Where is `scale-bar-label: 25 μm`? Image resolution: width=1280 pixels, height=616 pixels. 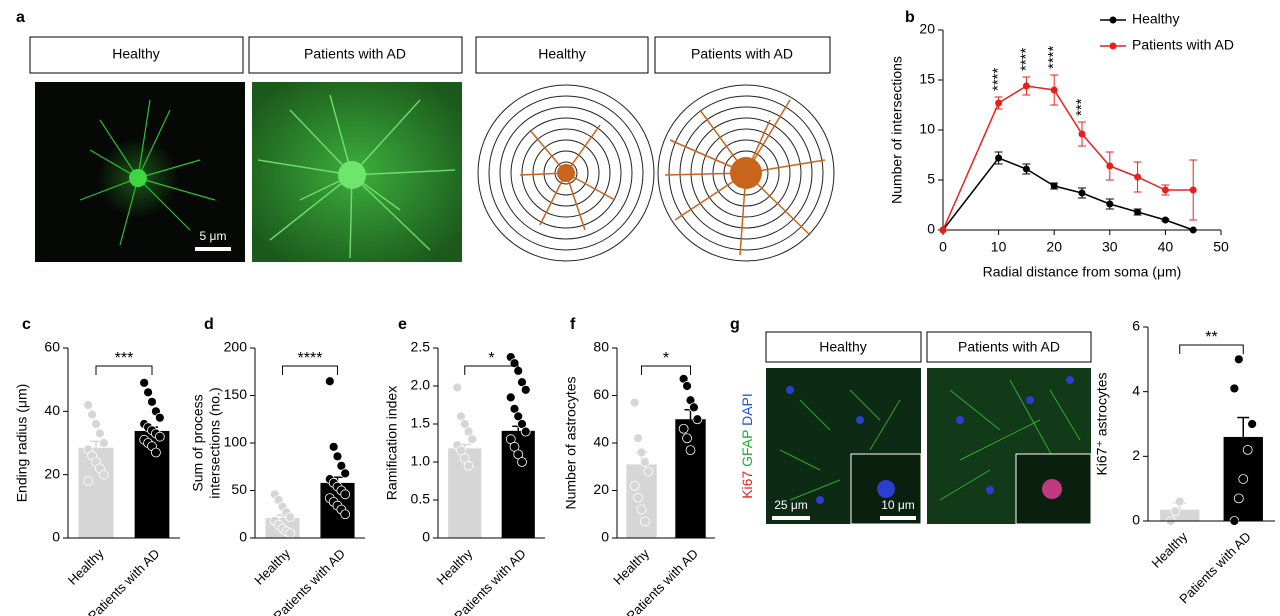 scale-bar-label: 25 μm is located at coordinates (791, 505).